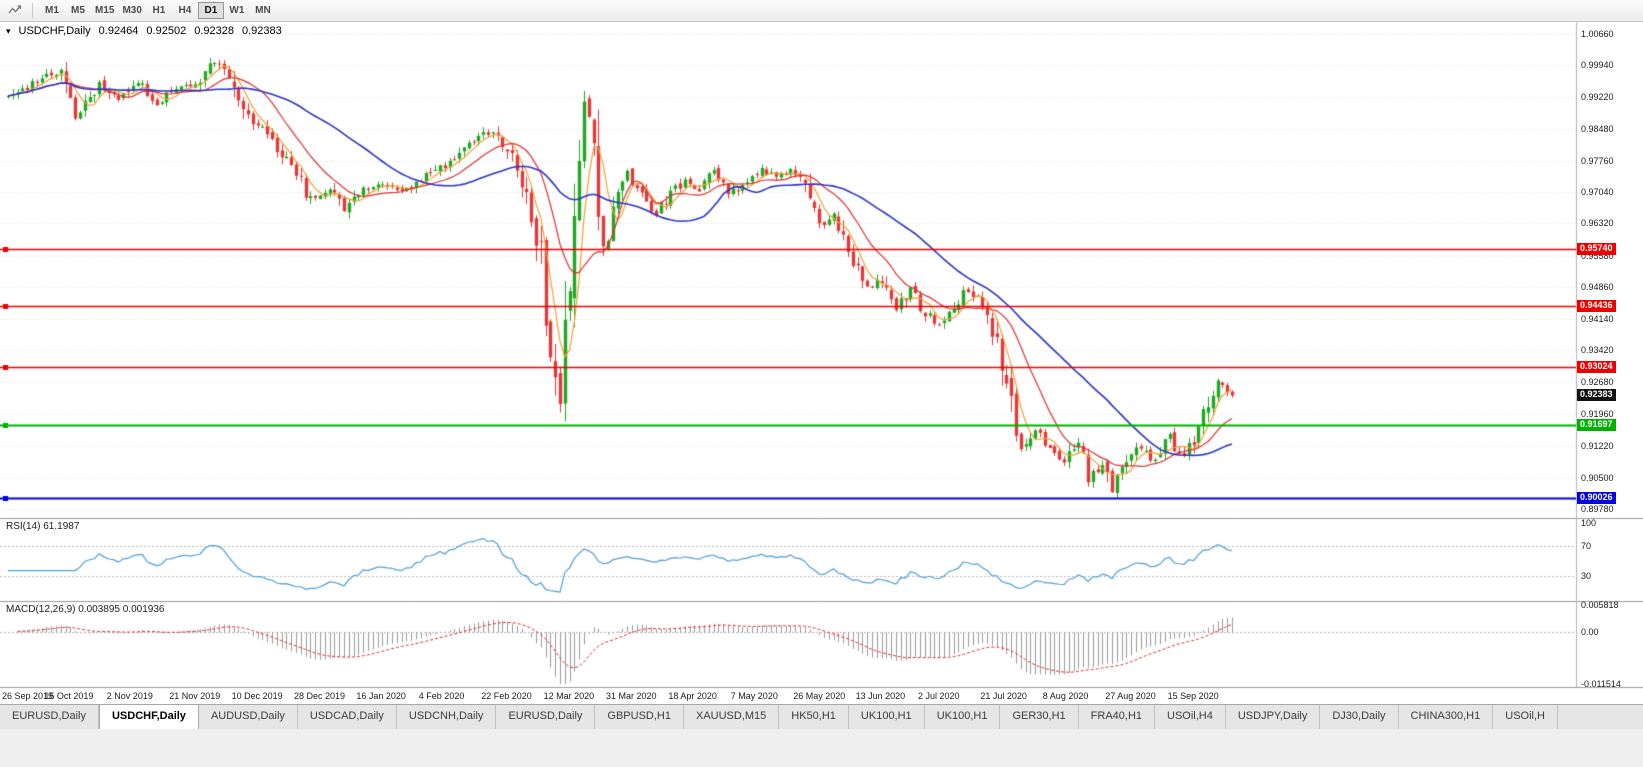 The width and height of the screenshot is (1643, 767). What do you see at coordinates (347, 717) in the screenshot?
I see `chart-tab-usdcad-daily: USDCAD,Daily` at bounding box center [347, 717].